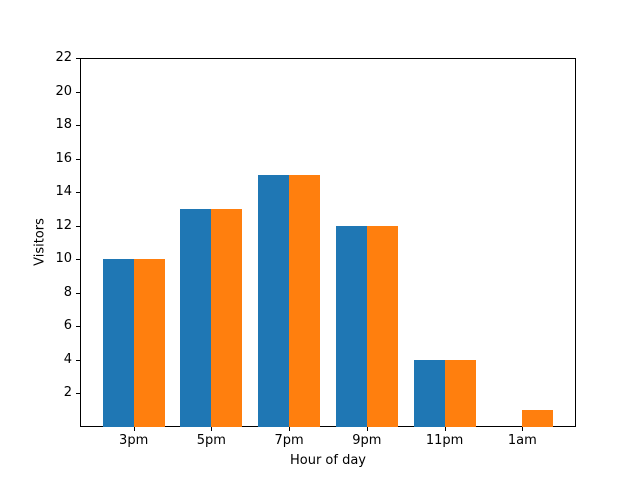 The height and width of the screenshot is (480, 640). What do you see at coordinates (211, 440) in the screenshot?
I see `x-tick-label: 5pm` at bounding box center [211, 440].